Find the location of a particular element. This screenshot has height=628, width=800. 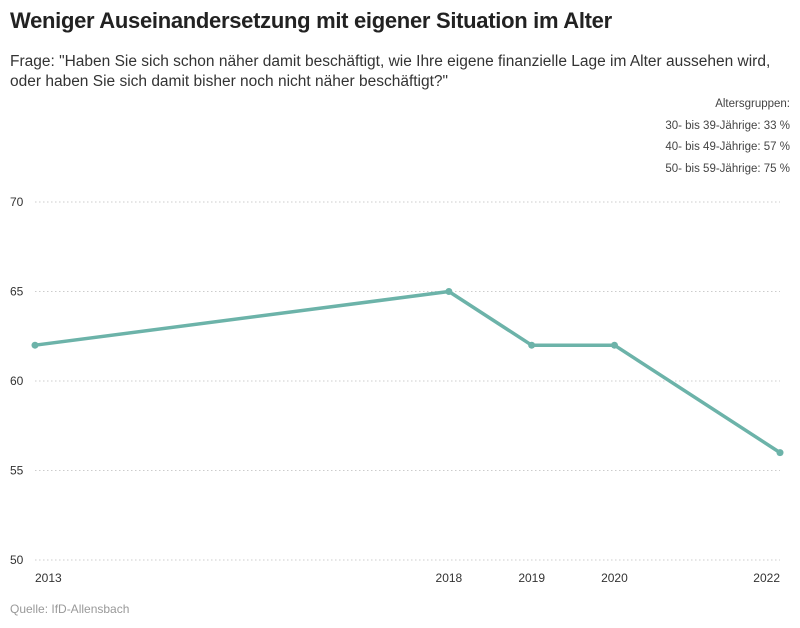

note-line: 50- bis 59-Jährige: 75 % is located at coordinates (727, 168).